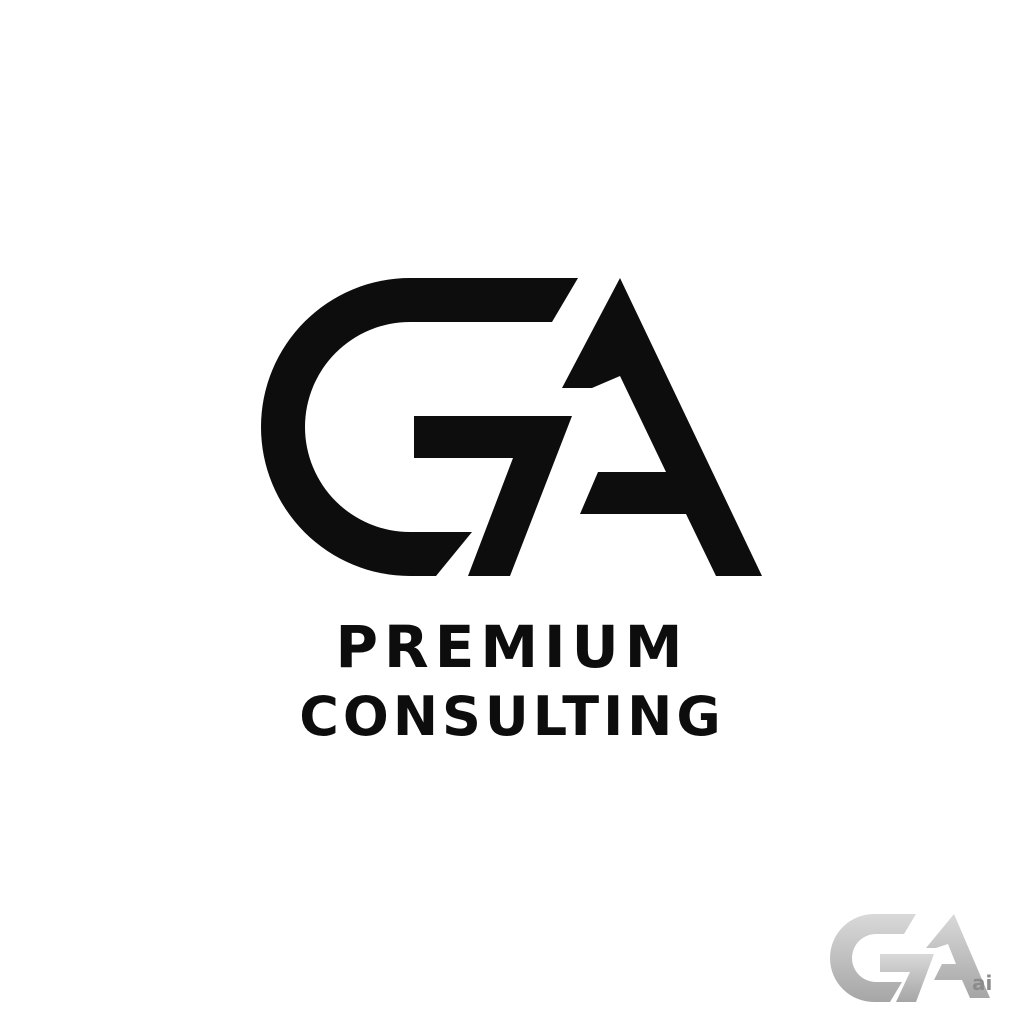 The width and height of the screenshot is (1024, 1024). What do you see at coordinates (982, 983) in the screenshot?
I see `watermark-ai-label: ai` at bounding box center [982, 983].